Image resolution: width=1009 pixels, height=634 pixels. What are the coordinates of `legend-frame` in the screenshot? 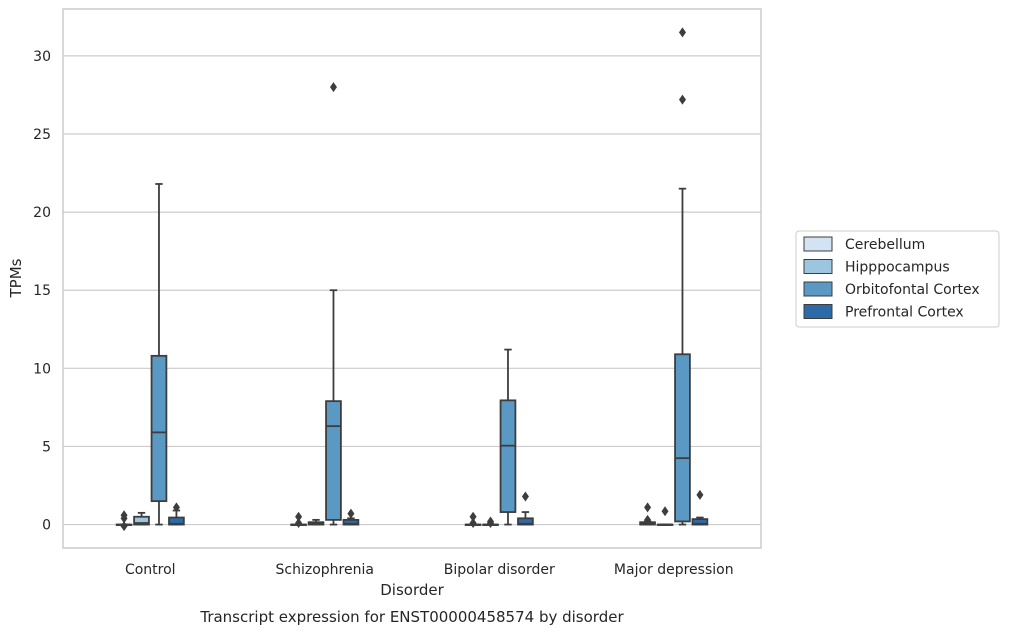 It's located at (897, 279).